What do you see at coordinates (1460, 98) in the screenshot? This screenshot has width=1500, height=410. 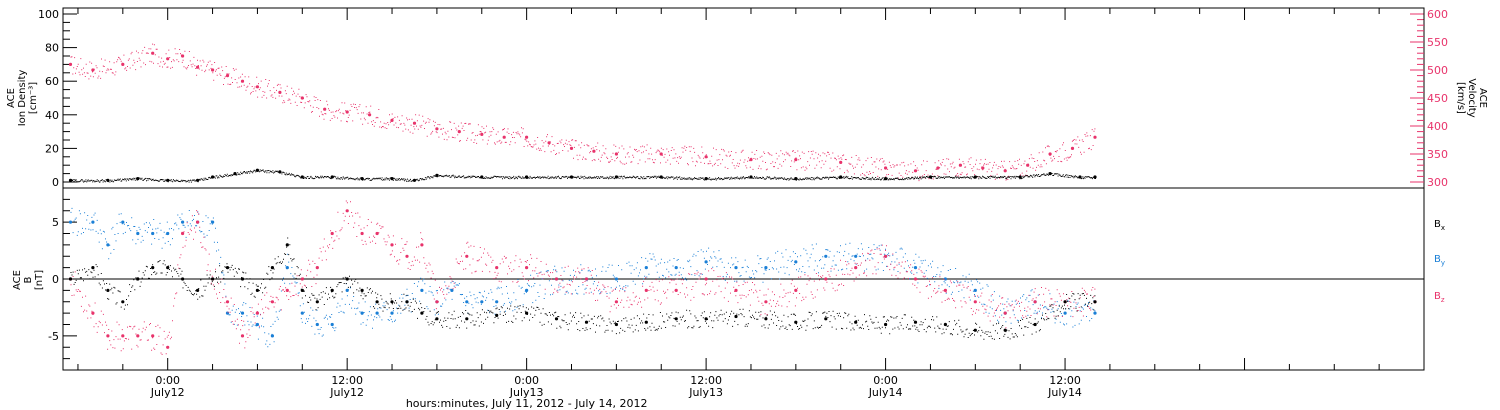 I see `right-axis-label-line: [km/s]` at bounding box center [1460, 98].